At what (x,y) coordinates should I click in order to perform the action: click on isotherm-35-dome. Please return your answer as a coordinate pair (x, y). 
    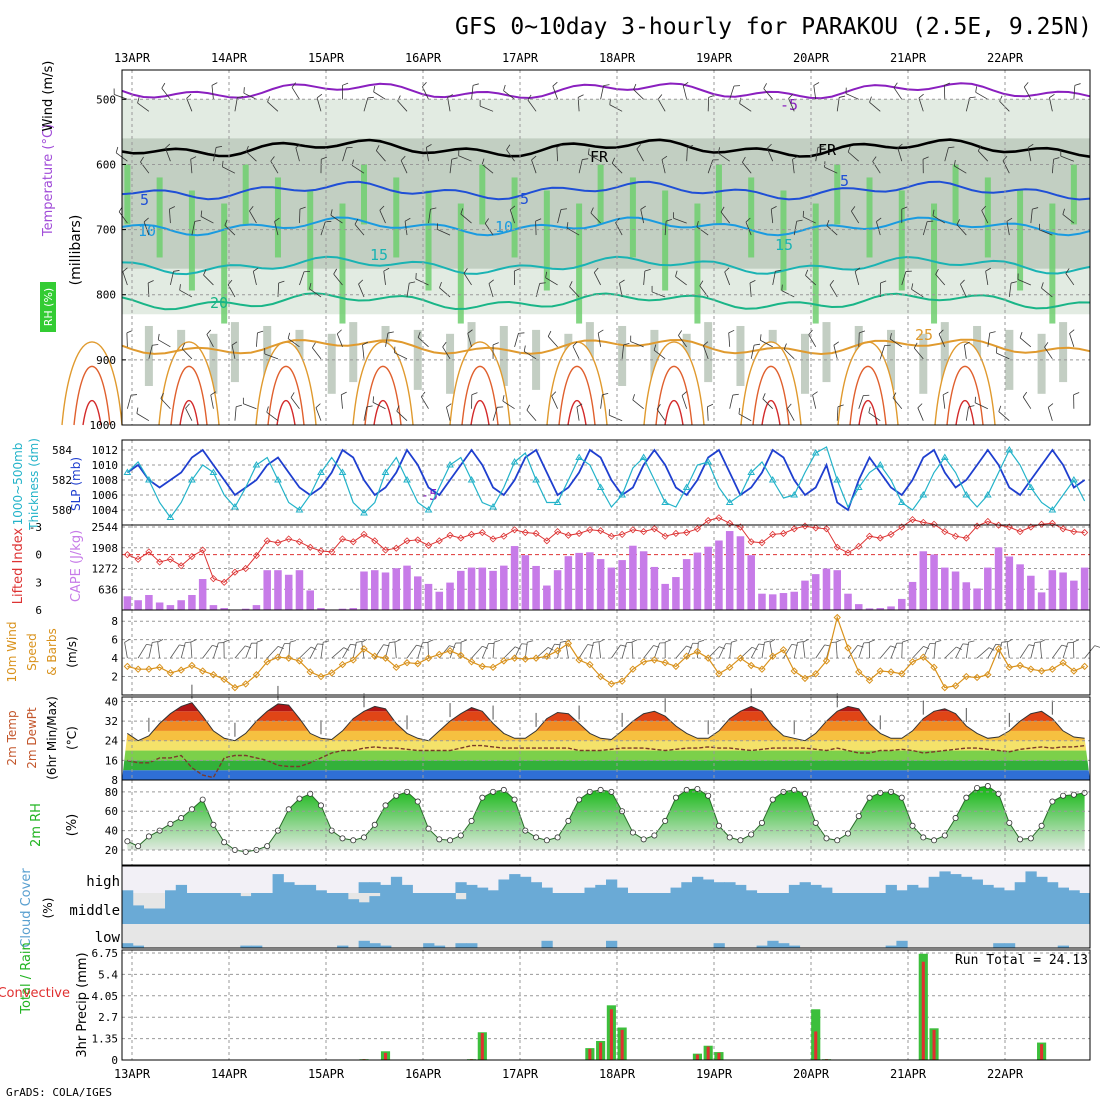
    Looking at the image, I should click on (577, 395).